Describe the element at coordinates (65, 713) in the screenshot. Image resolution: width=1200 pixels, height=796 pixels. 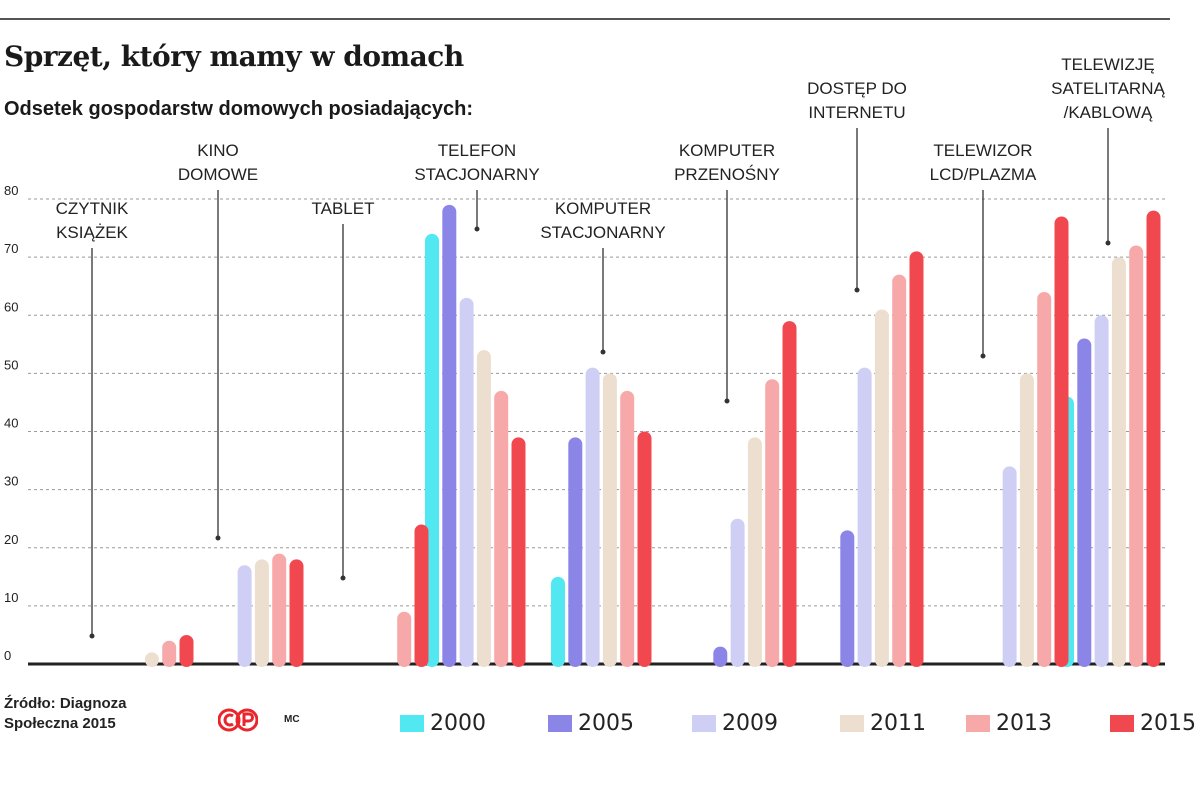
I see `source-note: Źródło: Diagnoza Społeczna 2015` at that location.